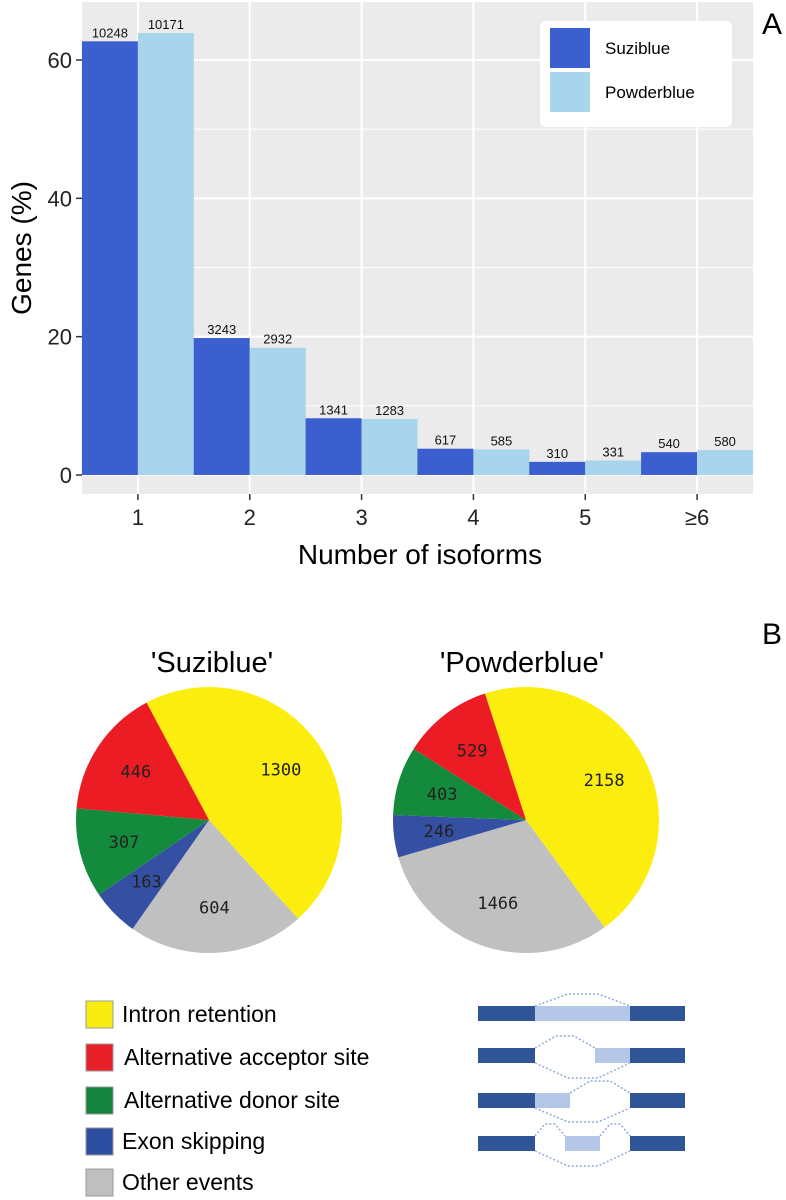 Image resolution: width=786 pixels, height=1200 pixels. I want to click on legend-swatch-intron-retention, so click(99, 1014).